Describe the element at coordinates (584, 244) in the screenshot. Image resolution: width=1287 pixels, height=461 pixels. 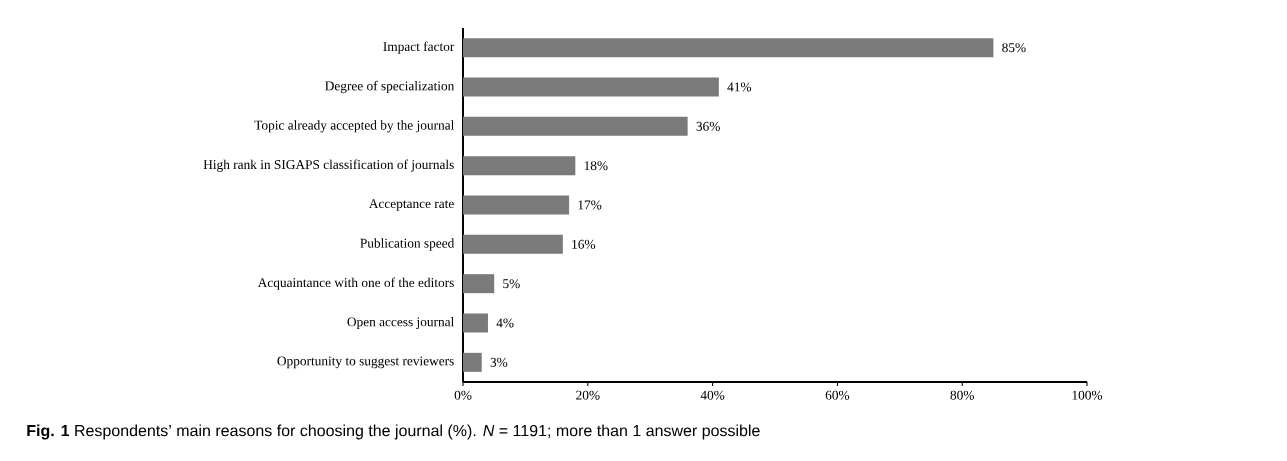
I see `data-label: 16%` at that location.